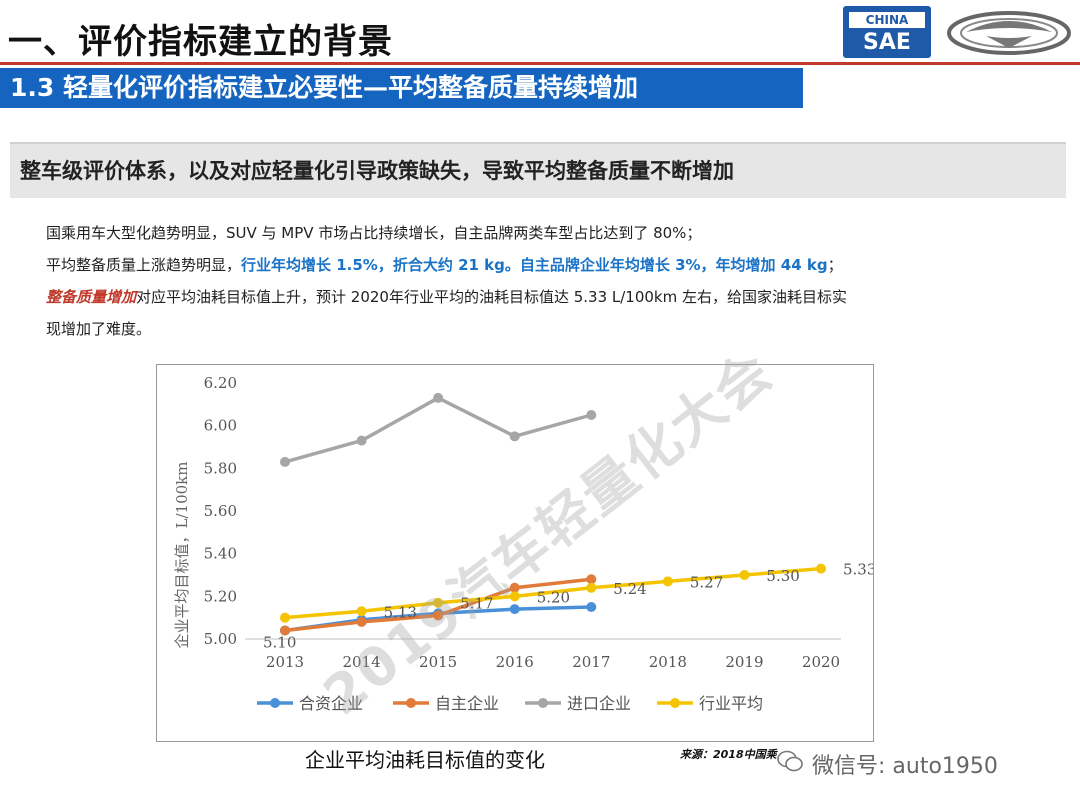 Image resolution: width=1080 pixels, height=810 pixels. What do you see at coordinates (553, 597) in the screenshot?
I see `data-label: 5.20` at bounding box center [553, 597].